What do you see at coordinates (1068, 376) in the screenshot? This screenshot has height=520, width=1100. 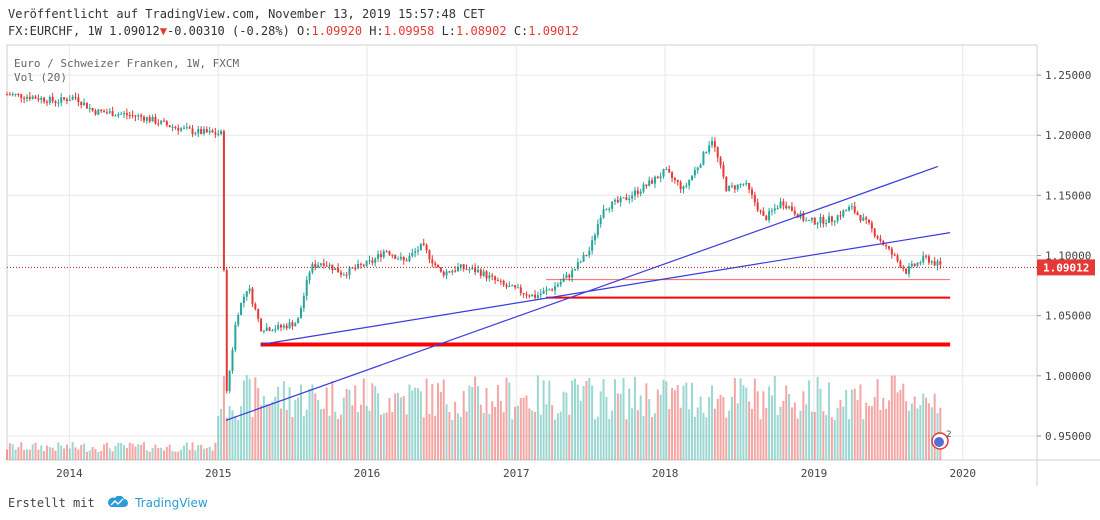 I see `y-tick-label: 1.00000` at bounding box center [1068, 376].